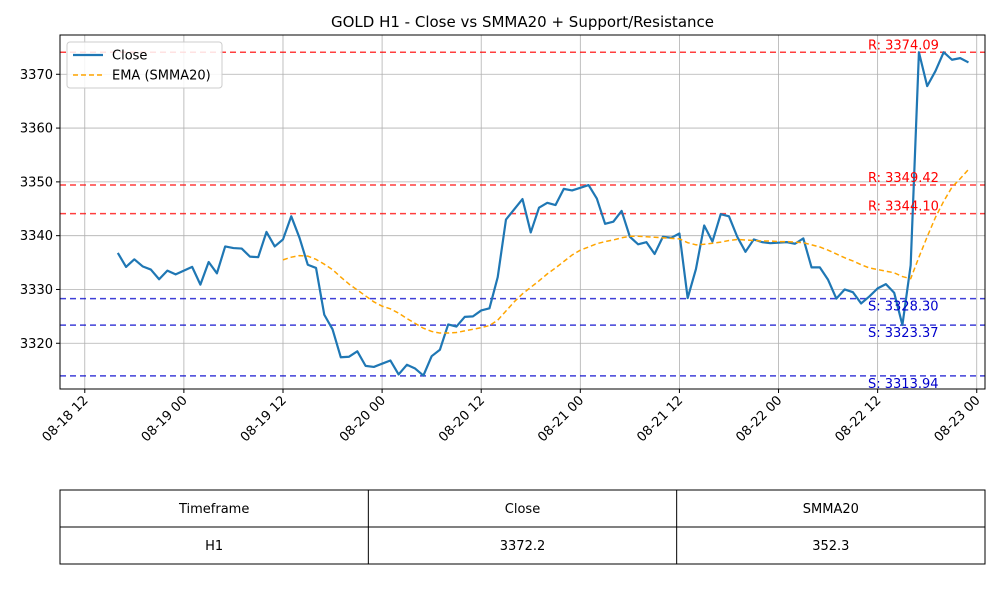  I want to click on table-header-cell: Close, so click(522, 509).